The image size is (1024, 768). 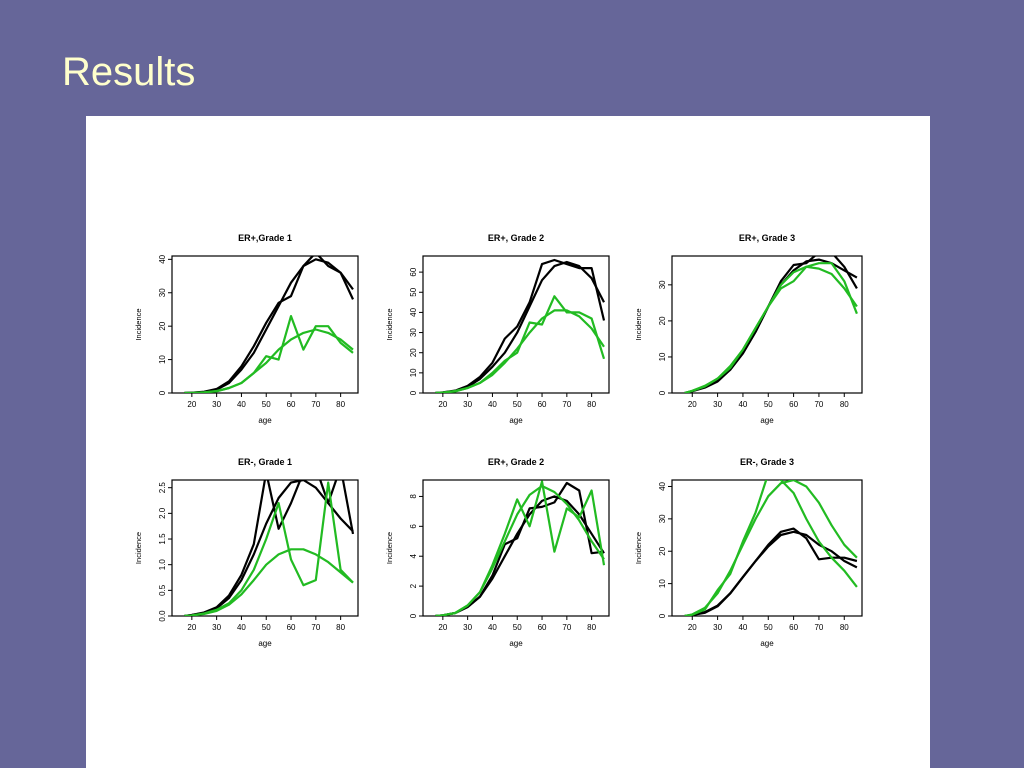 I want to click on y-tick-label: 2, so click(x=413, y=585).